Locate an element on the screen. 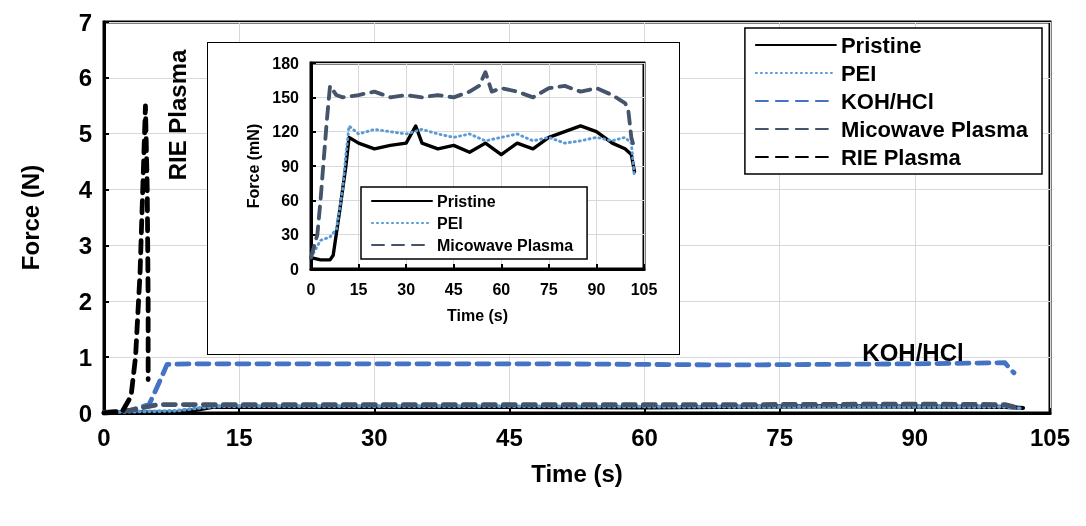 Image resolution: width=1086 pixels, height=526 pixels. y-axis-title: Force (mN) is located at coordinates (253, 166).